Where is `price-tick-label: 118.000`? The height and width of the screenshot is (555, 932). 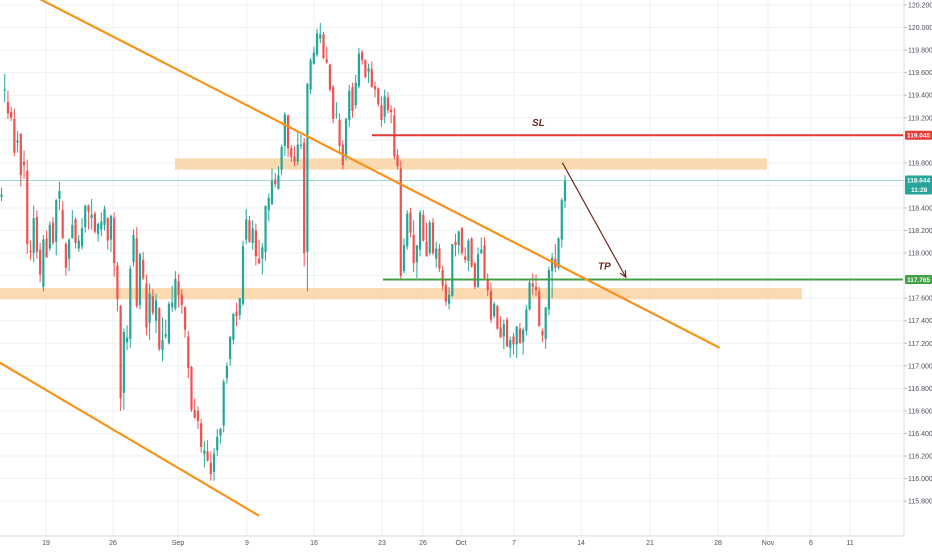
price-tick-label: 118.000 is located at coordinates (920, 254).